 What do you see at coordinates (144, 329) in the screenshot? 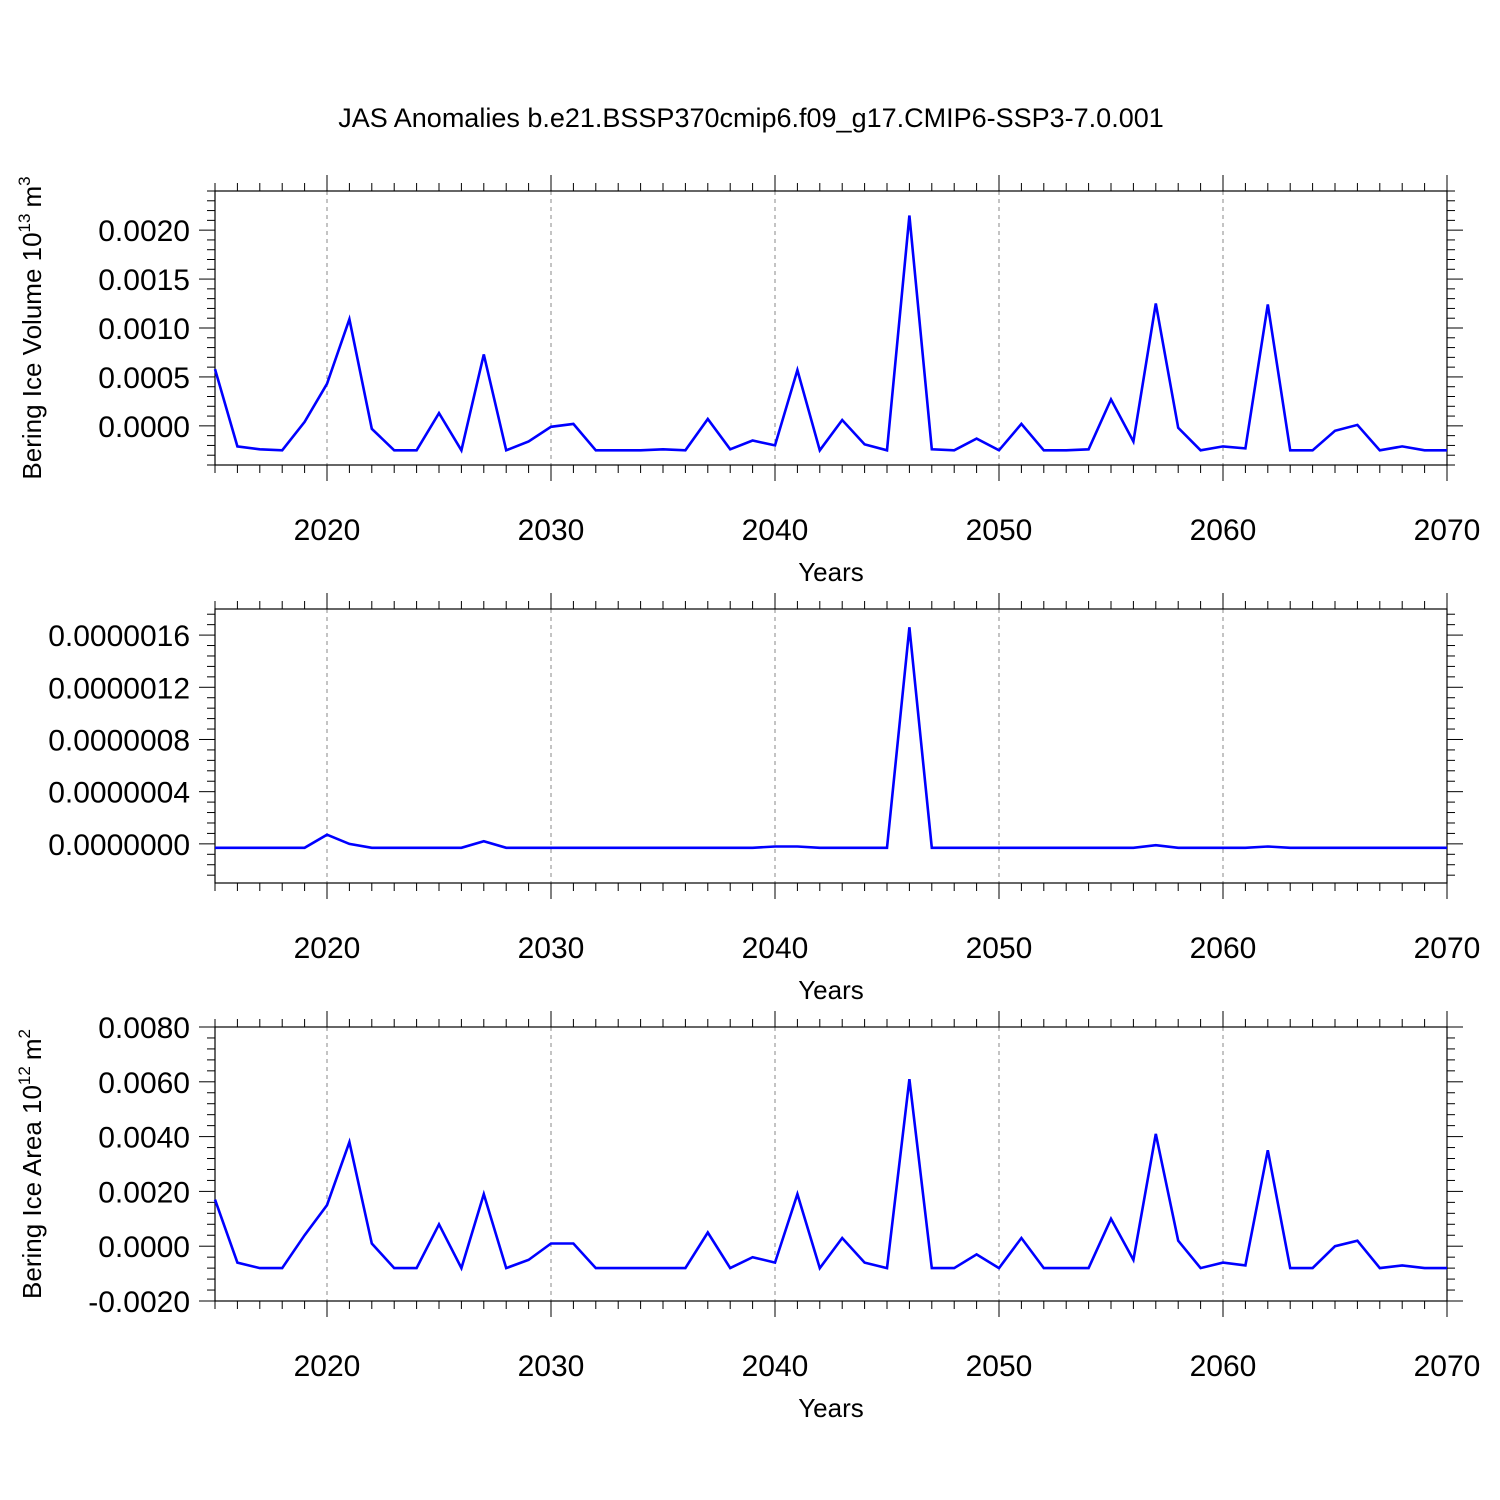
I see `y-tick-label: 0.0010` at bounding box center [144, 329].